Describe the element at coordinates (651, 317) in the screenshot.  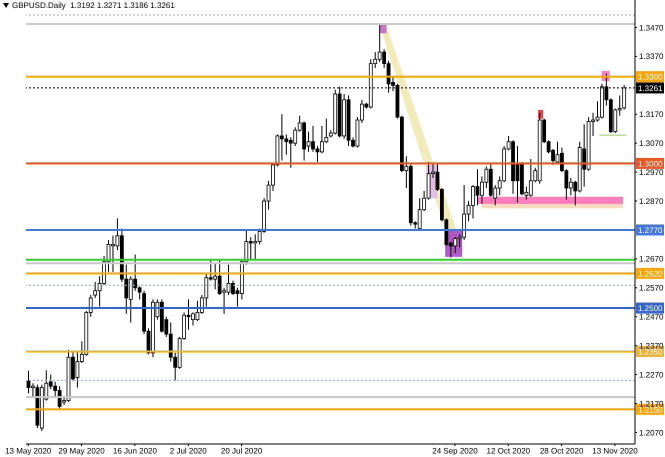
I see `y-tick-label: 1.2470` at that location.